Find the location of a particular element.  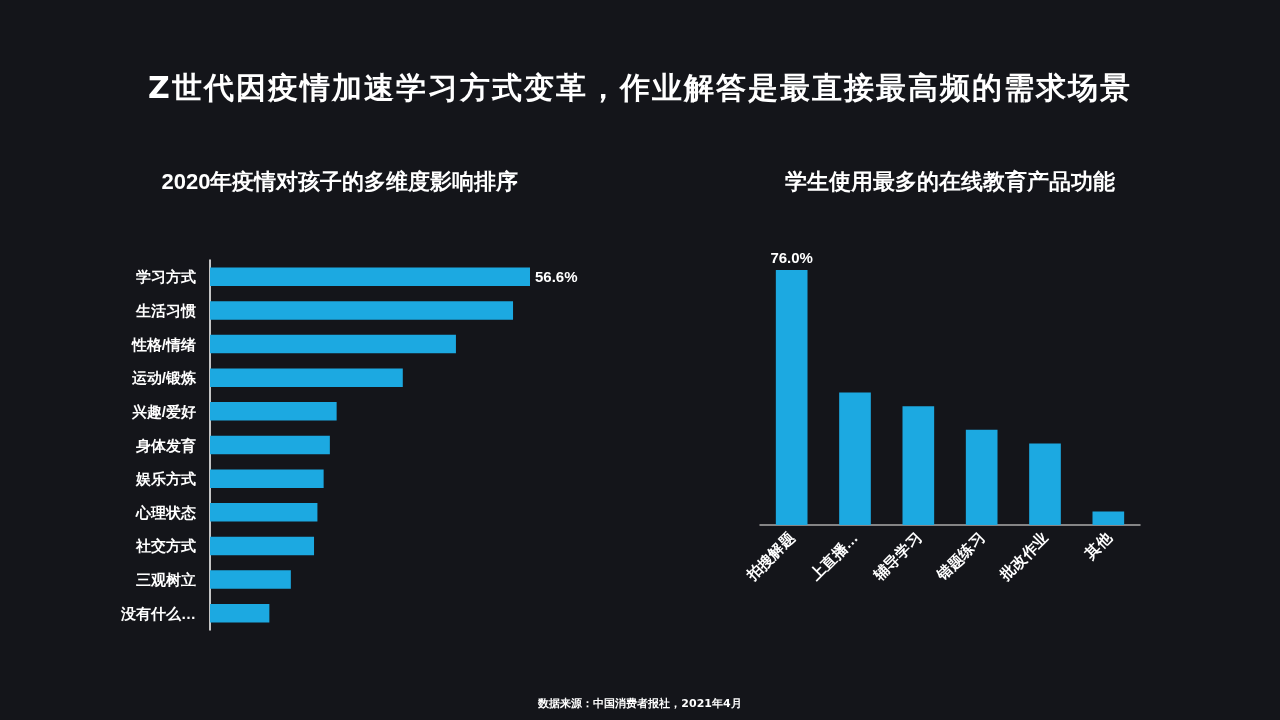

x-tick-label: 其他 is located at coordinates (1098, 545).